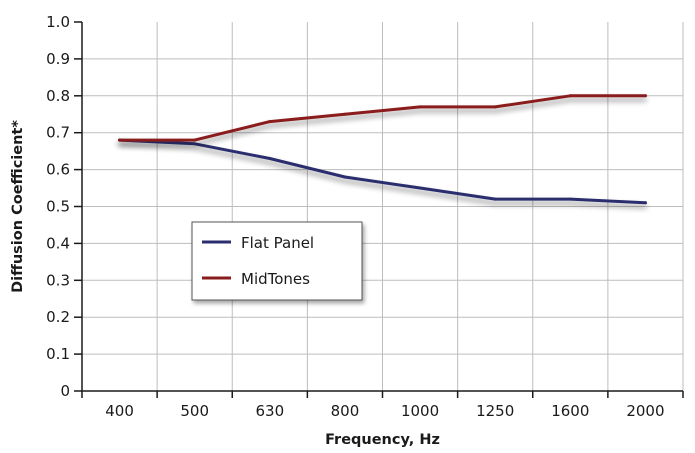 This screenshot has height=453, width=695. Describe the element at coordinates (420, 411) in the screenshot. I see `x-tick-label: 1000` at that location.